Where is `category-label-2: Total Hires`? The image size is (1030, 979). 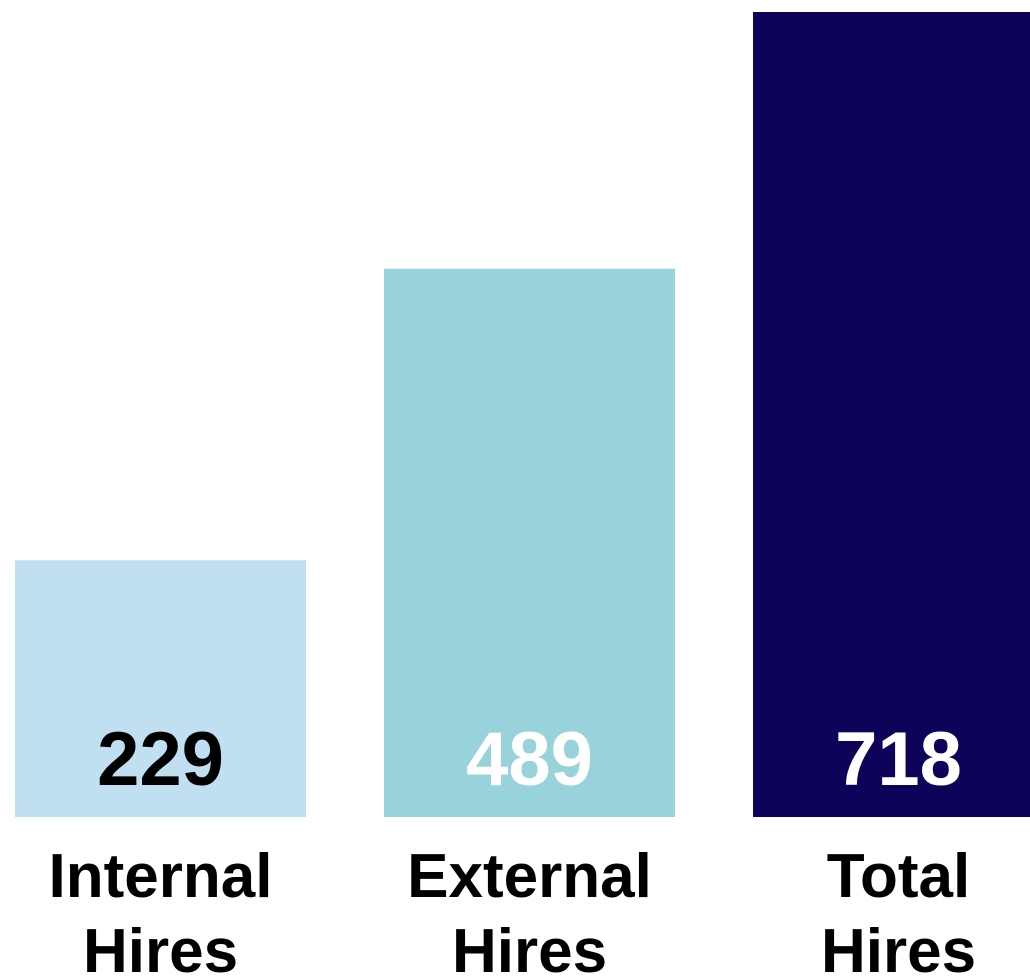 category-label-2: Total Hires is located at coordinates (898, 910).